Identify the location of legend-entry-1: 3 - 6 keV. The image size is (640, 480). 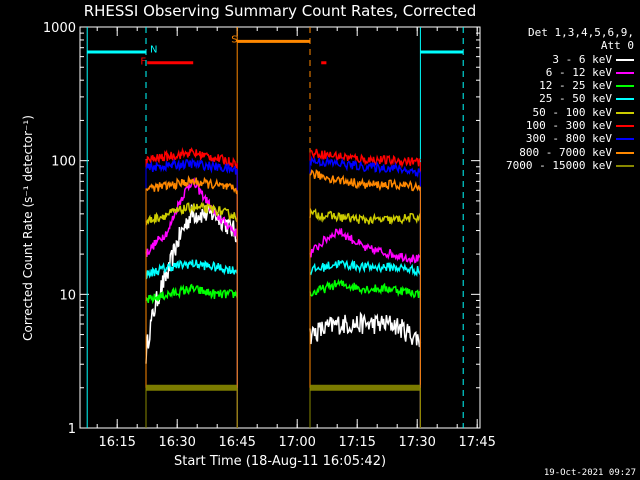
(570, 59).